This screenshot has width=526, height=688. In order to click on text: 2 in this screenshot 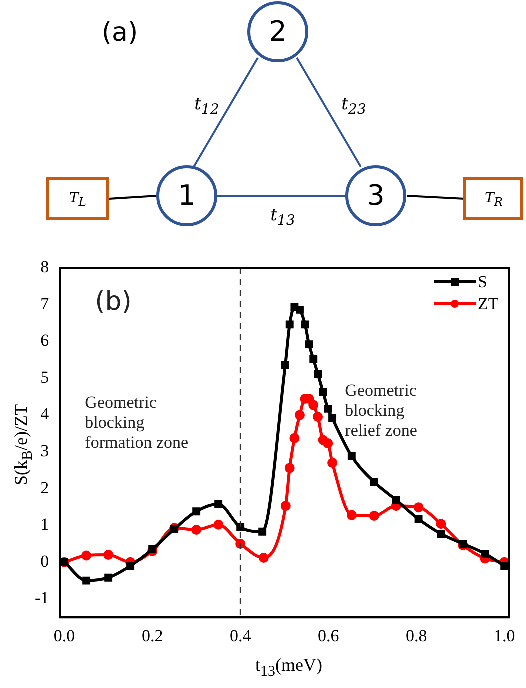, I will do `click(278, 31)`.